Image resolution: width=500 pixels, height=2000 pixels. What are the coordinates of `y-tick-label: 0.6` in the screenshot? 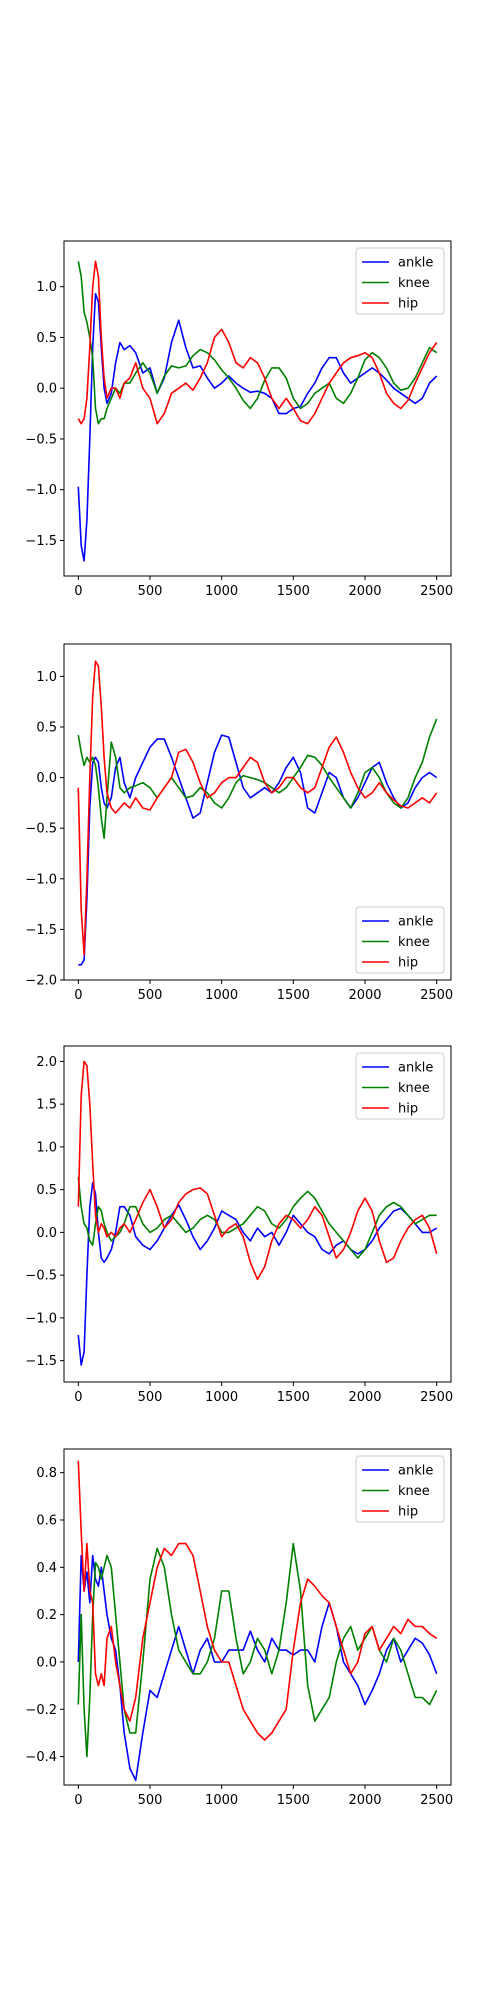 It's located at (46, 1520).